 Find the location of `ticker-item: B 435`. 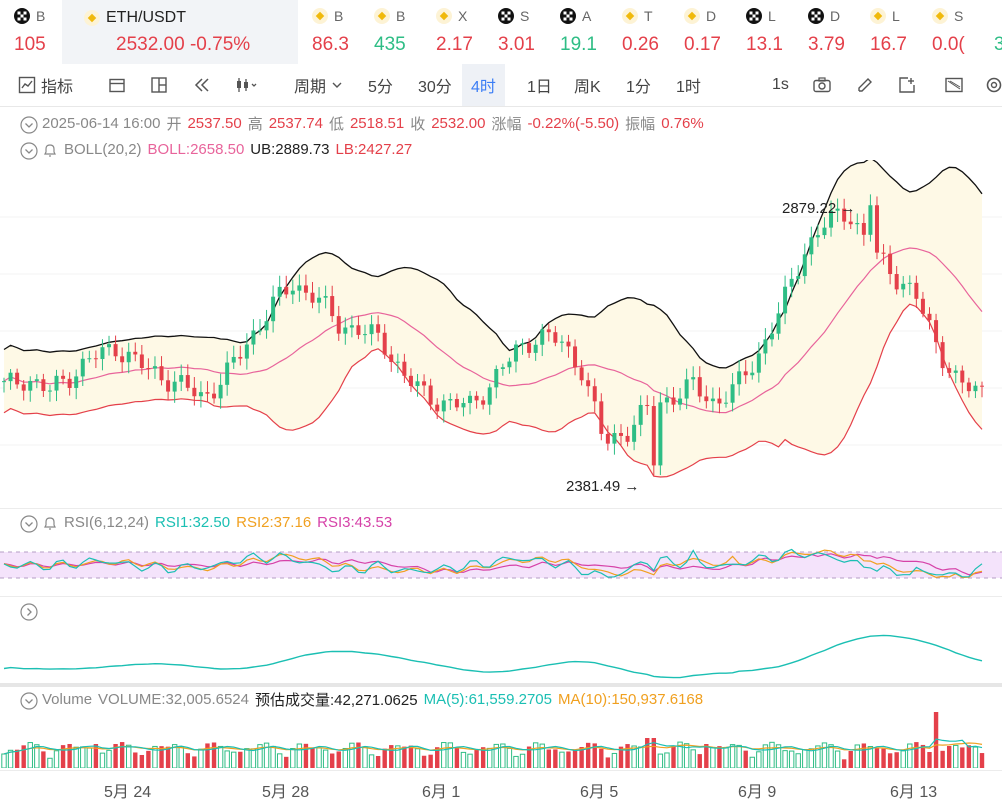

ticker-item: B 435 is located at coordinates (391, 32).